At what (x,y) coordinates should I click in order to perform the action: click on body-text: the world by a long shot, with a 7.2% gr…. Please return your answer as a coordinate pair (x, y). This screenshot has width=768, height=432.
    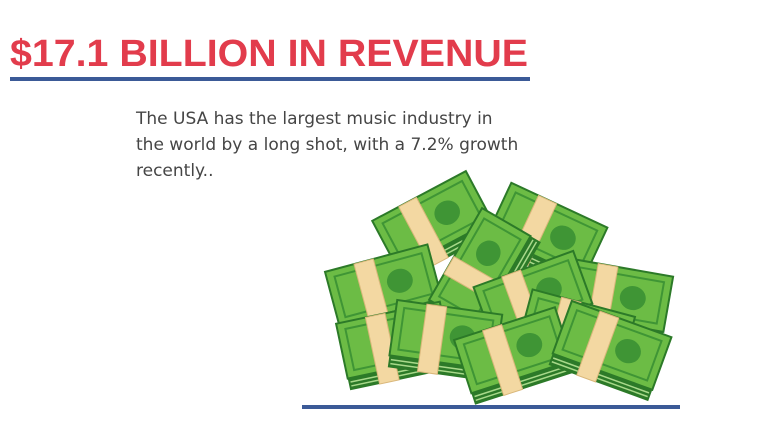
    Looking at the image, I should click on (327, 145).